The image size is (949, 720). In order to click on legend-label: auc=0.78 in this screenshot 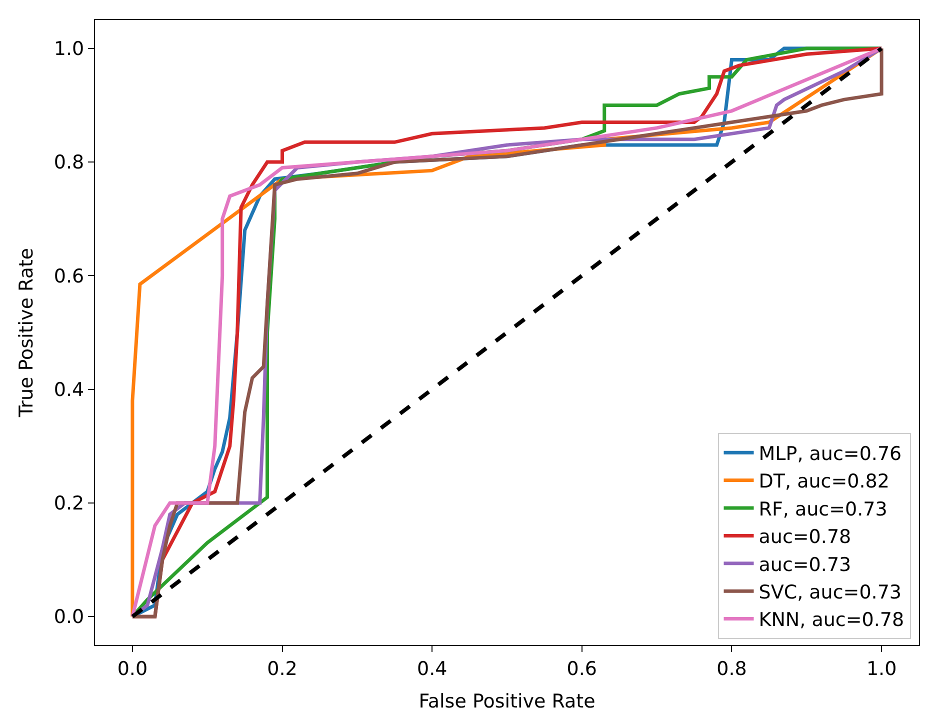, I will do `click(805, 537)`.